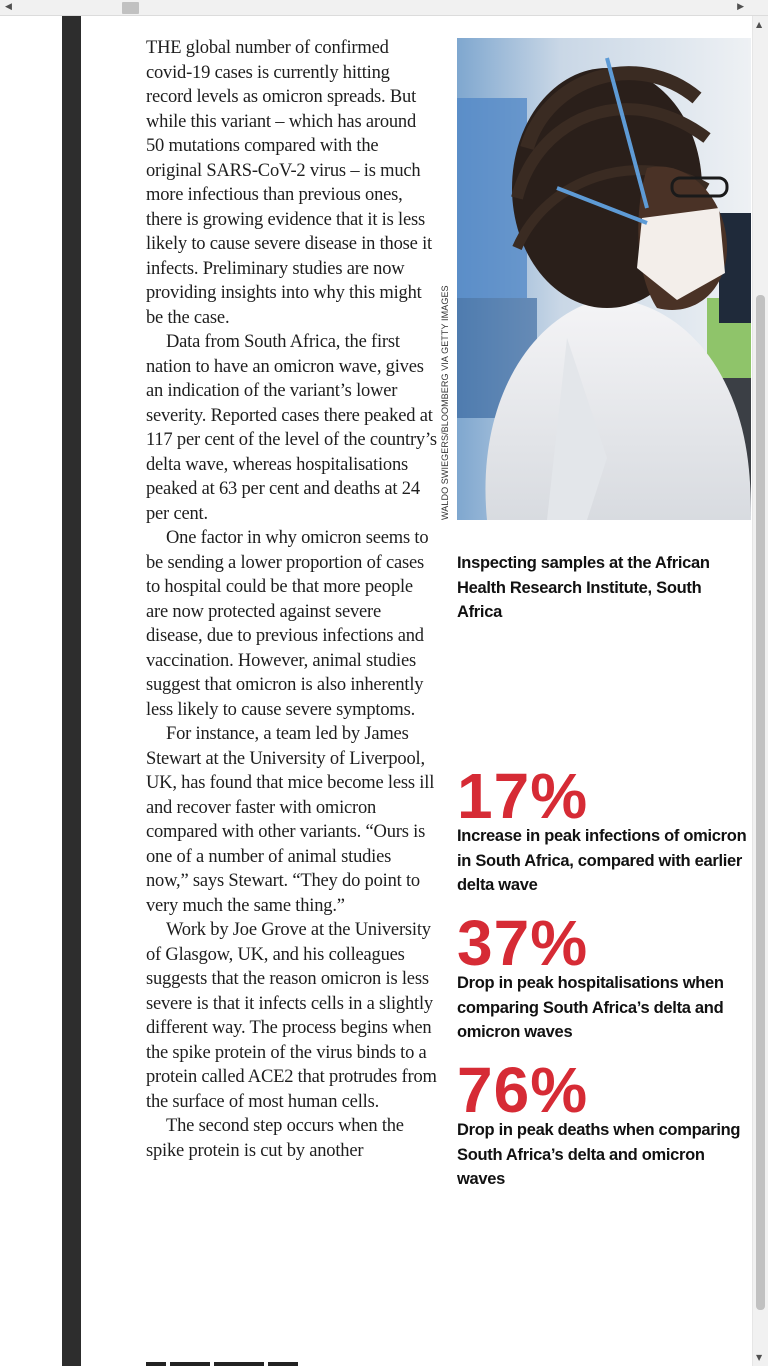  What do you see at coordinates (523, 943) in the screenshot?
I see `stat-value: 37%` at bounding box center [523, 943].